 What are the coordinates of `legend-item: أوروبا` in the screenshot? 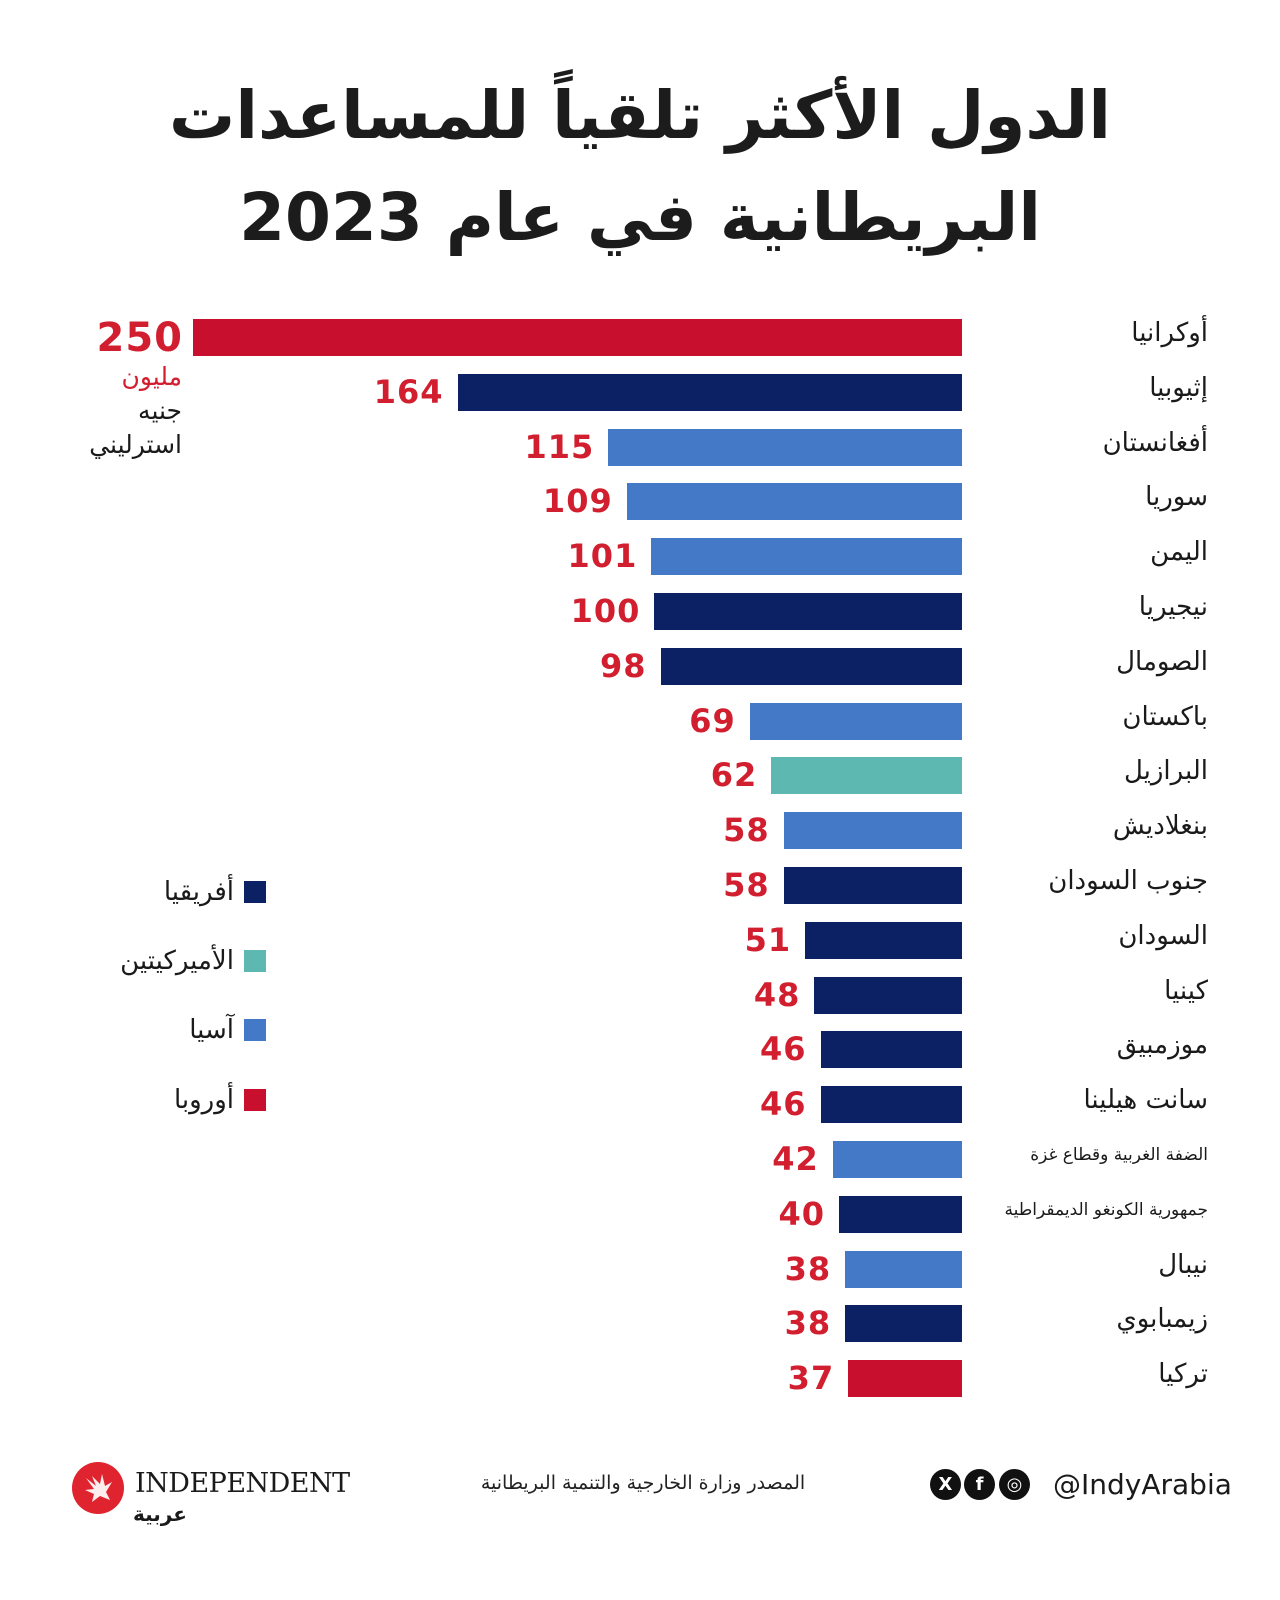 It's located at (220, 1100).